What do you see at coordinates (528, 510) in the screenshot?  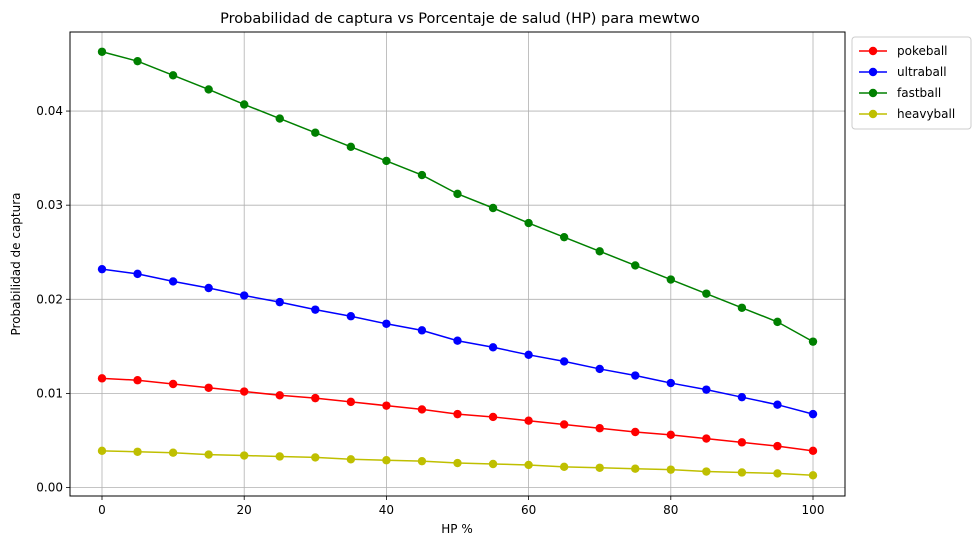 I see `x-tick-label: 60` at bounding box center [528, 510].